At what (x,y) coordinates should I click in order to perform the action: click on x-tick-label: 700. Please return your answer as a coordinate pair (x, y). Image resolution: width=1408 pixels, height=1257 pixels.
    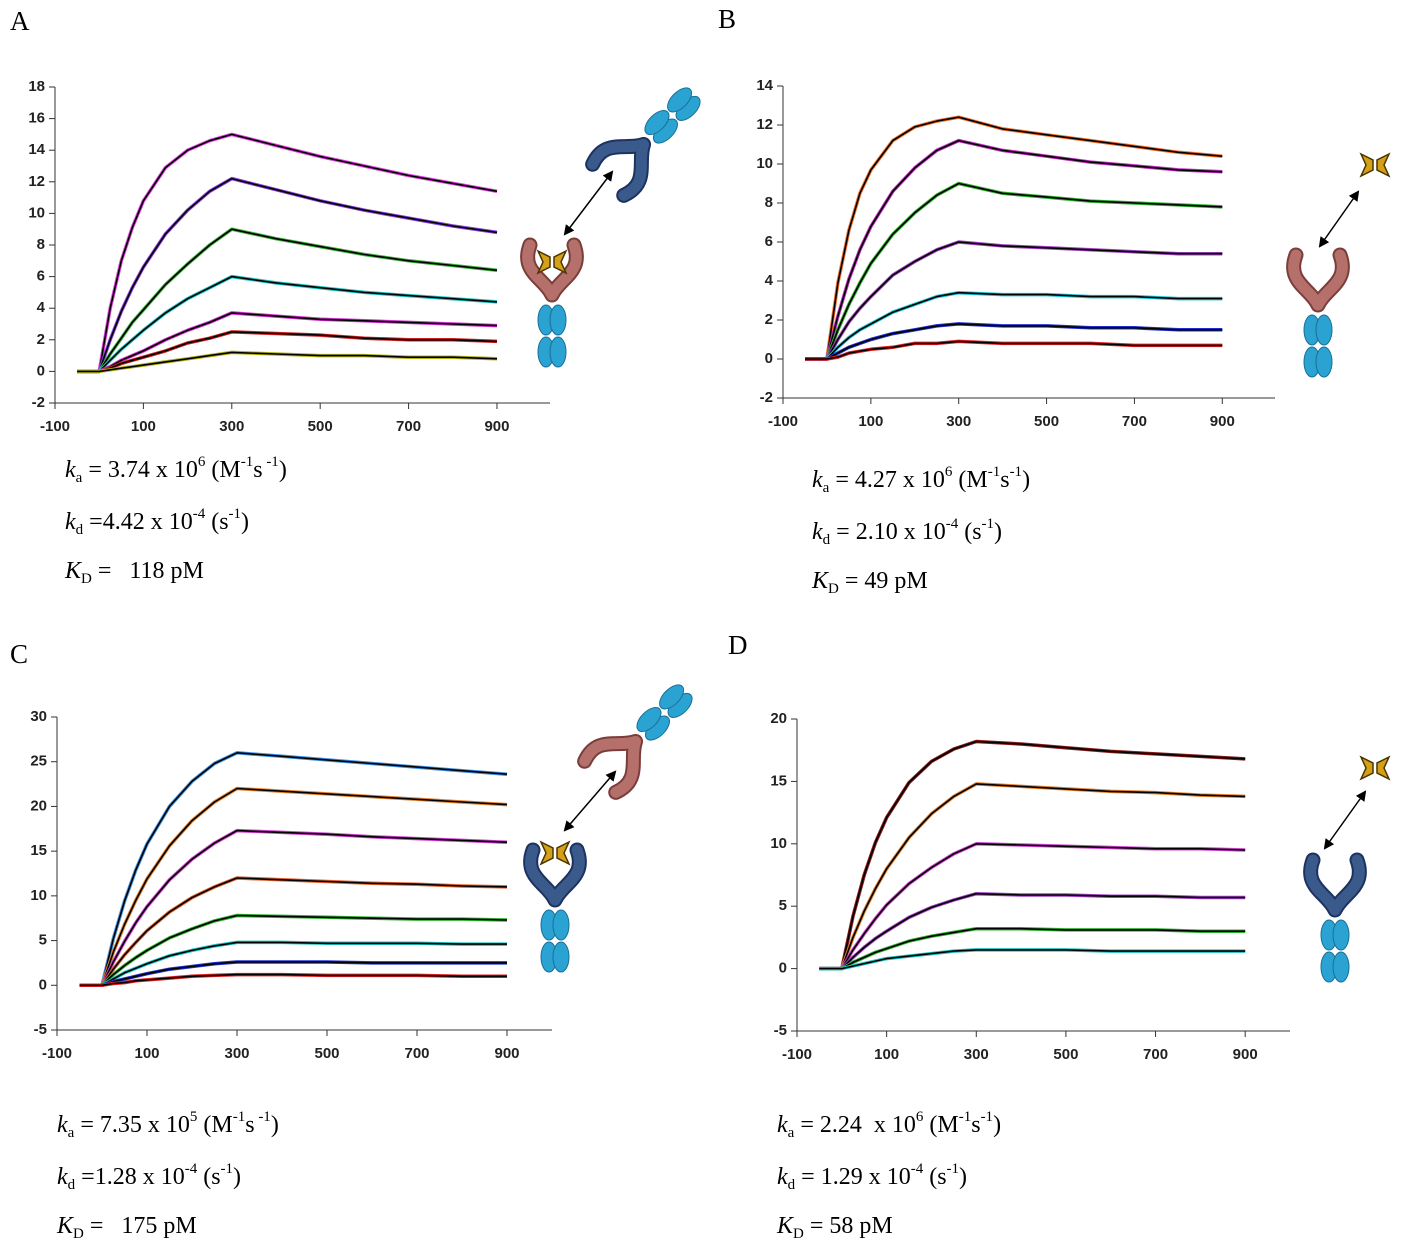
    Looking at the image, I should click on (1134, 421).